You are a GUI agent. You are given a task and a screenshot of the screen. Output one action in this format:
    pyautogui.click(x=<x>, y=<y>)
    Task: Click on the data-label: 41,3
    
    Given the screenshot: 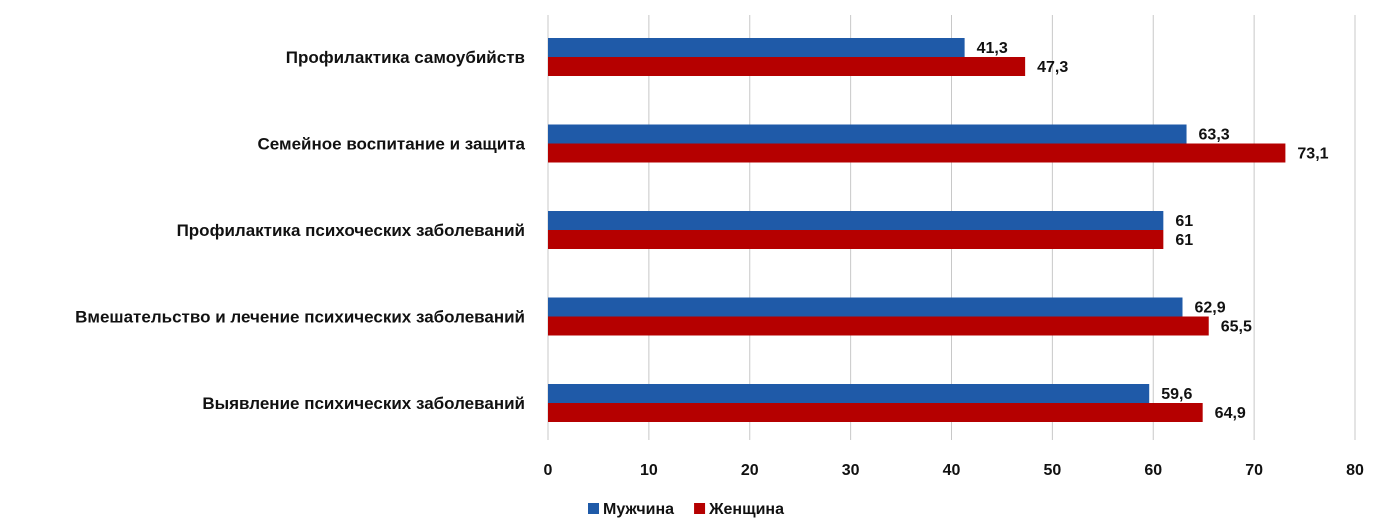 What is the action you would take?
    pyautogui.click(x=992, y=48)
    